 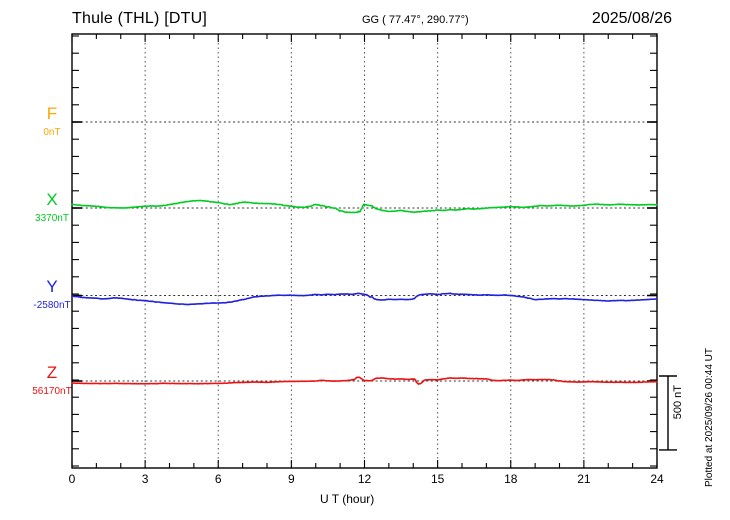 What do you see at coordinates (364, 479) in the screenshot?
I see `x-tick-label: 12` at bounding box center [364, 479].